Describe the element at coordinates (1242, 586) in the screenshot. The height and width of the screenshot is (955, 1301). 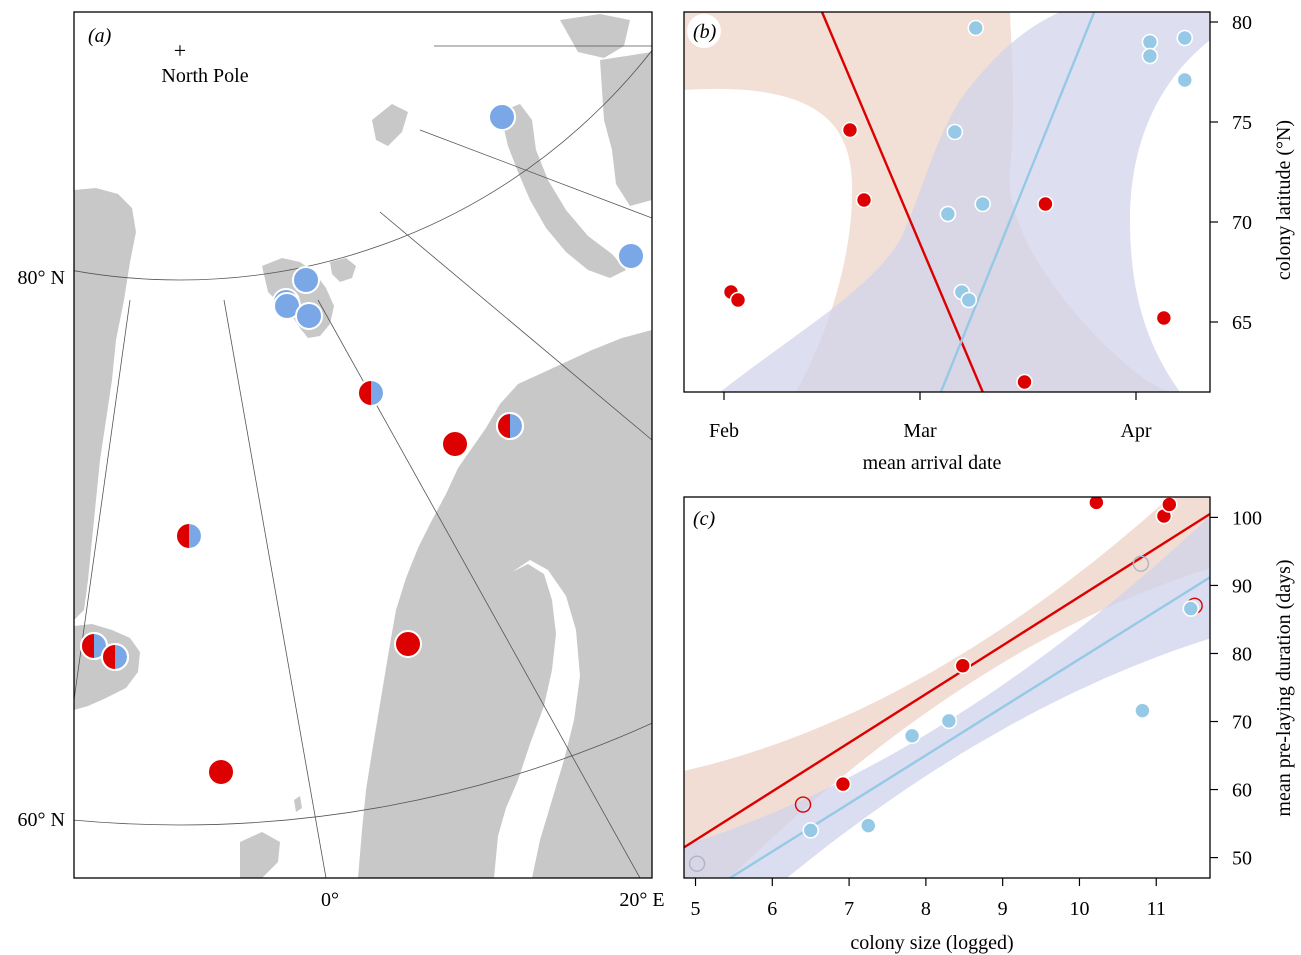
I see `panel-c-y-tick-label: 90` at that location.